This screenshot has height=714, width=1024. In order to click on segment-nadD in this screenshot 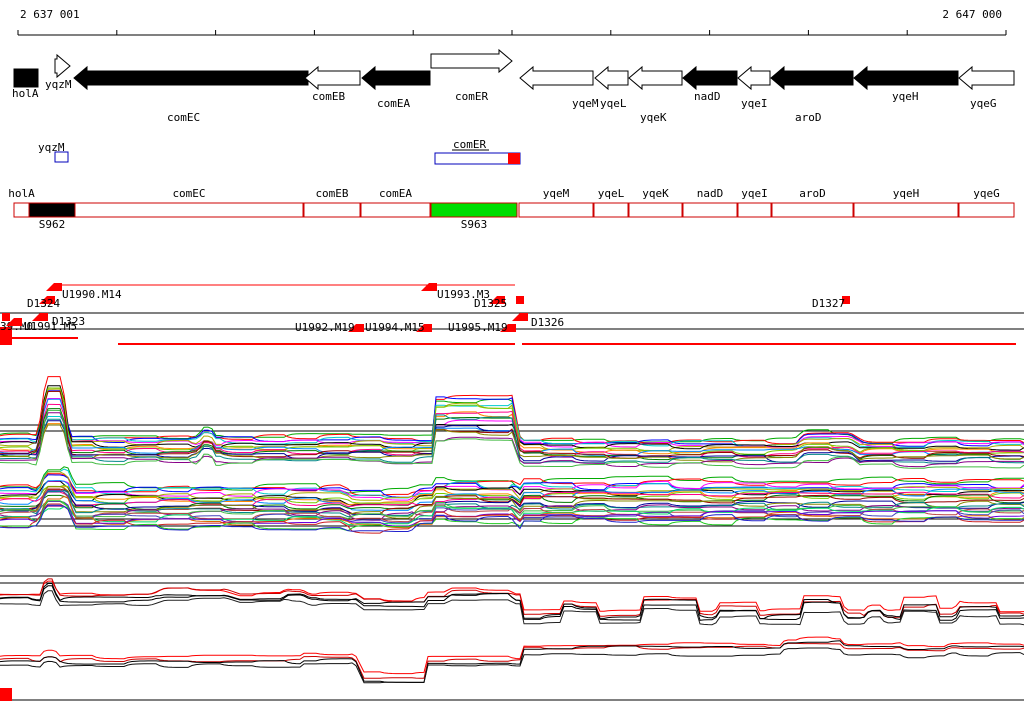, I will do `click(710, 210)`.